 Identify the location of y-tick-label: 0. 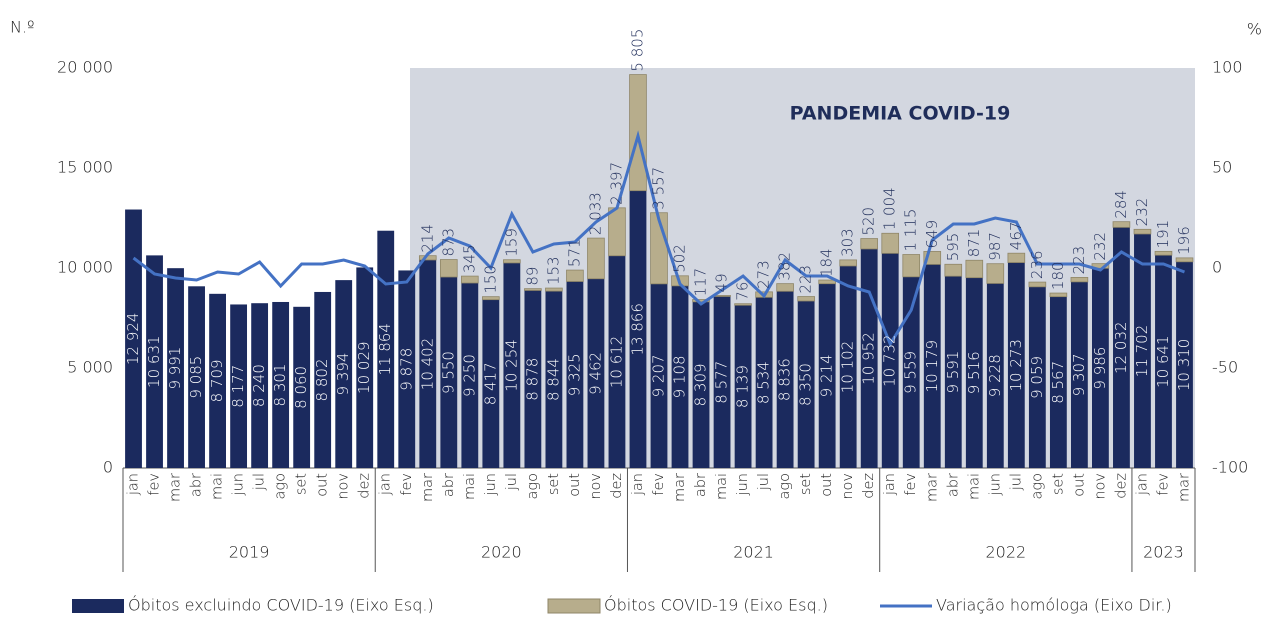
(108, 467).